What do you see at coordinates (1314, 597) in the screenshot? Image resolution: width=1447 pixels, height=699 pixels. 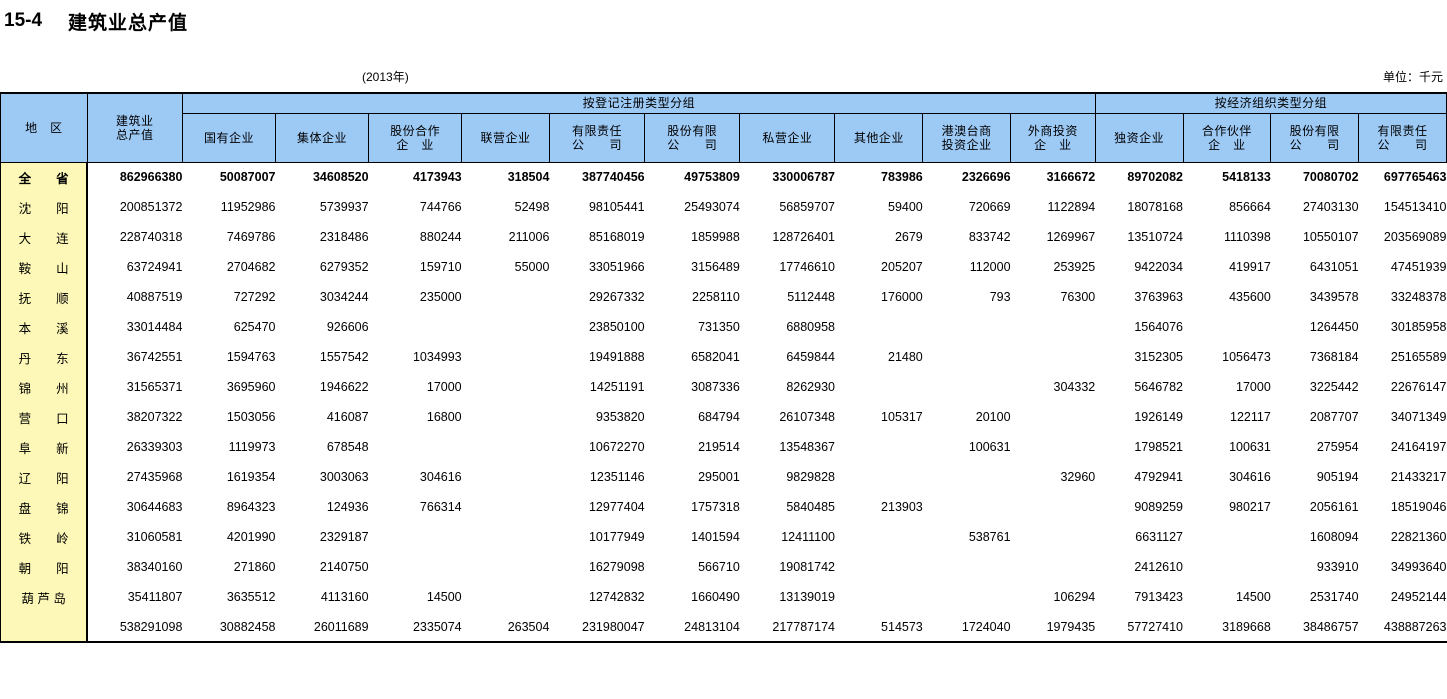 I see `table-cell: 2531740` at bounding box center [1314, 597].